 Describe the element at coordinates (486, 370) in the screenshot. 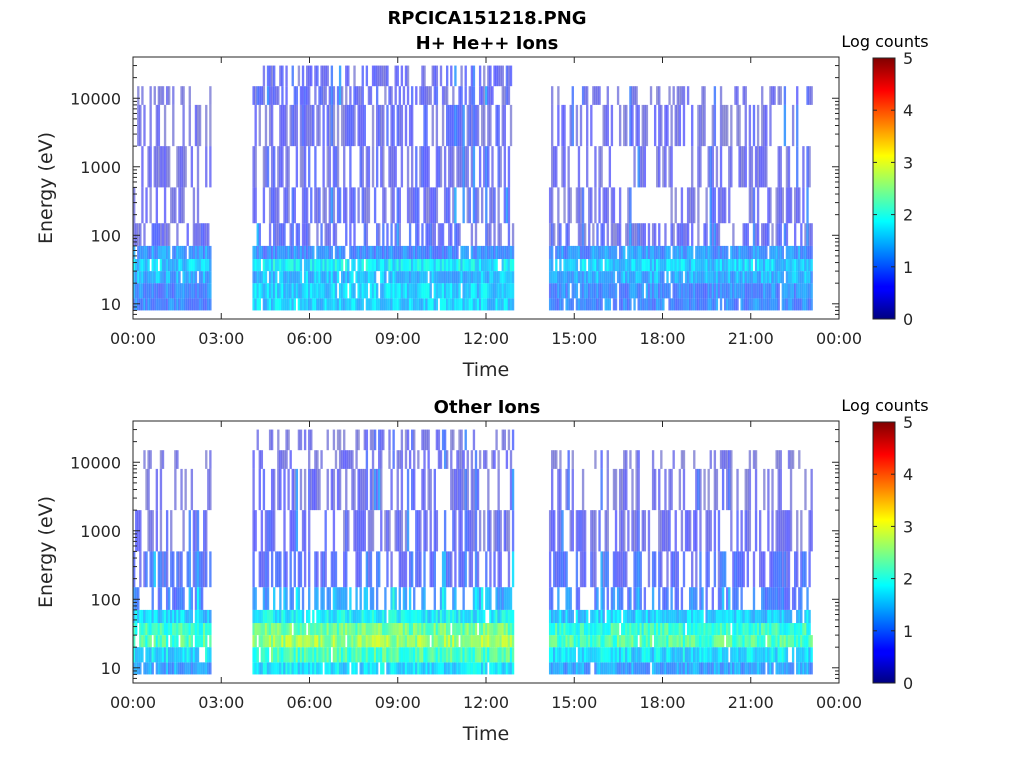

I see `x-axis-label: Time` at that location.